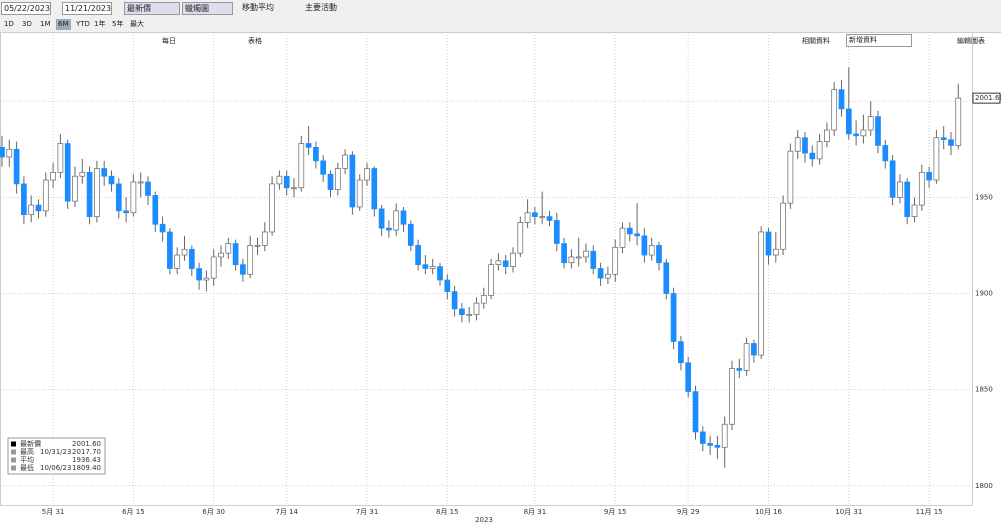  What do you see at coordinates (100, 24) in the screenshot?
I see `range-button: 1年` at bounding box center [100, 24].